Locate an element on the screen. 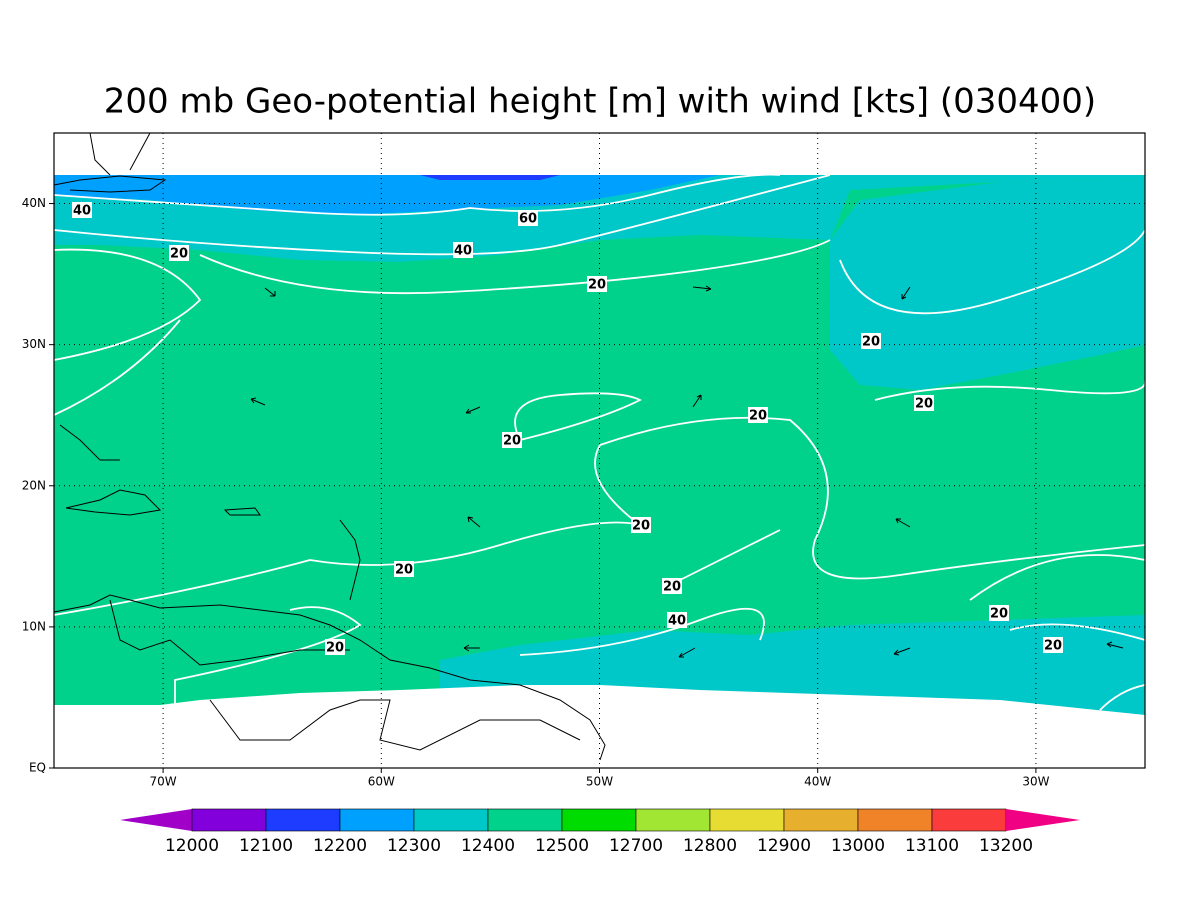  fill-12300-south is located at coordinates (792, 665).